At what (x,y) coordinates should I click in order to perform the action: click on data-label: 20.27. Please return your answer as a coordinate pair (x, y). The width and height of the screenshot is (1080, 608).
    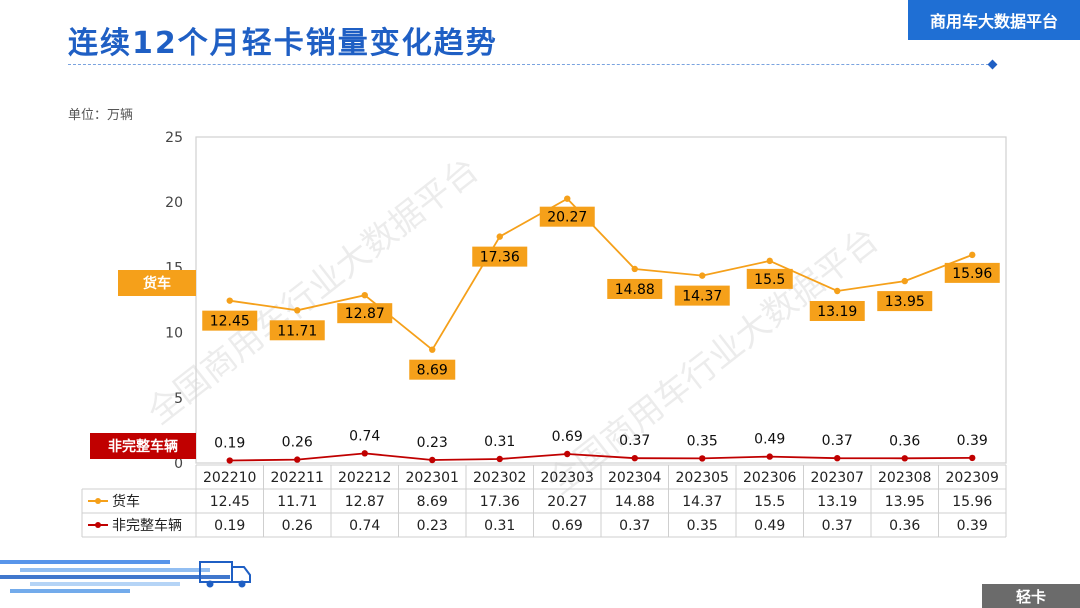
    Looking at the image, I should click on (567, 218).